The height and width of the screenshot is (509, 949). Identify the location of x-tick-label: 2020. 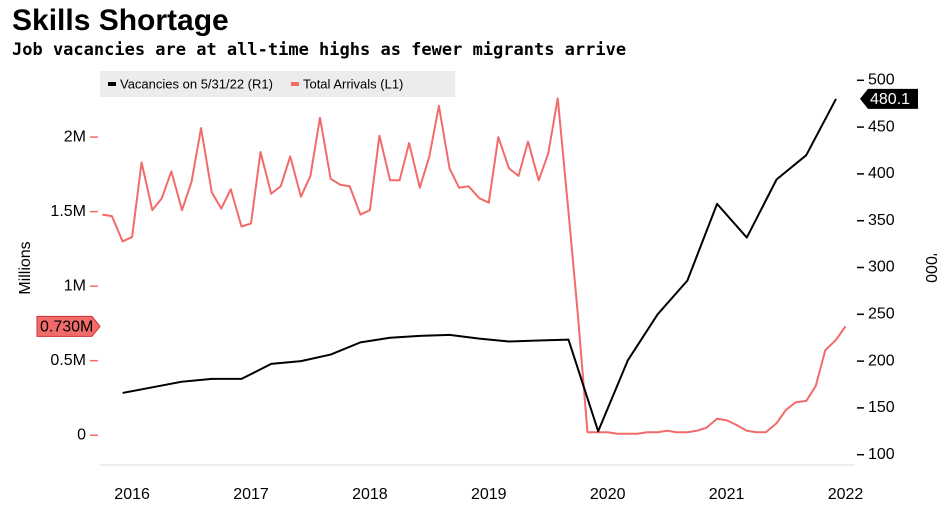
(608, 494).